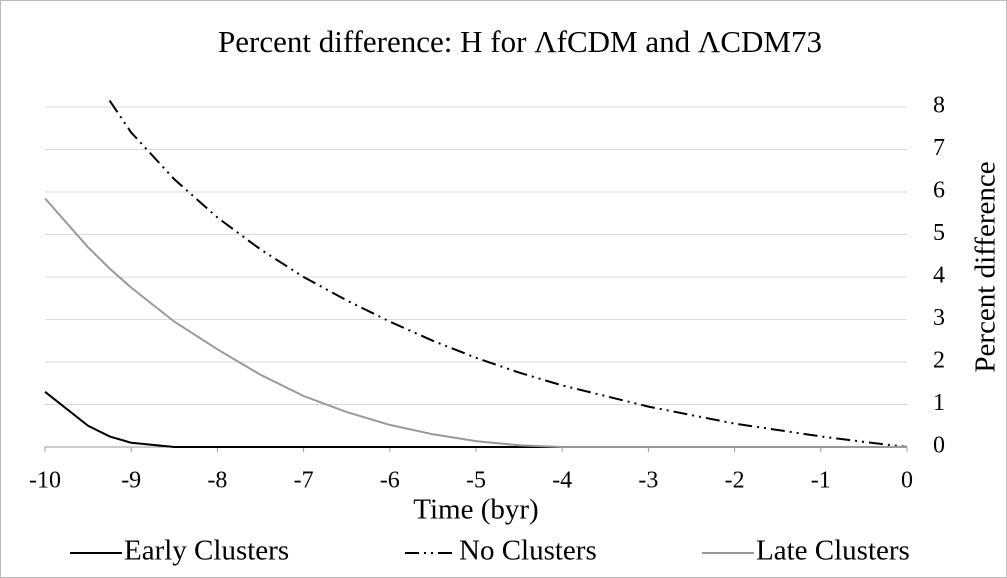  I want to click on y-tick-label: 0, so click(939, 446).